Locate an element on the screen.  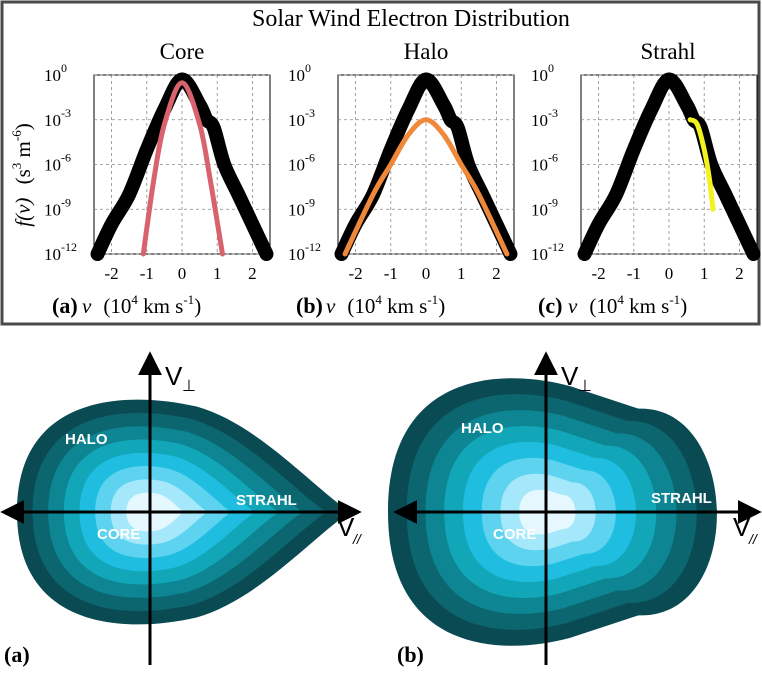
y-axis-unit-close: ) is located at coordinates (23, 126).